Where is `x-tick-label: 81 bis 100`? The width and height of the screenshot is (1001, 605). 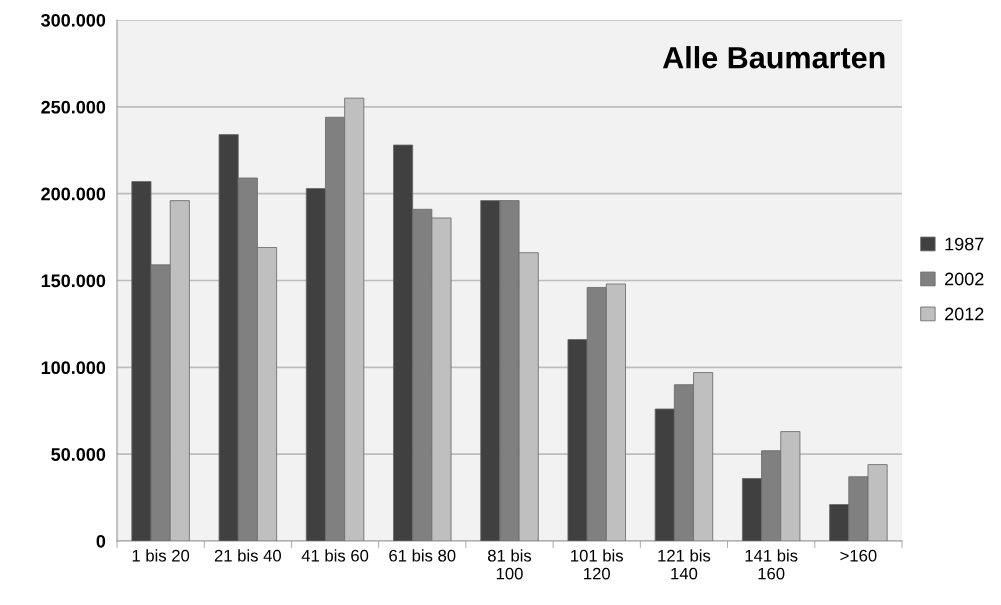
x-tick-label: 81 bis 100 is located at coordinates (509, 564).